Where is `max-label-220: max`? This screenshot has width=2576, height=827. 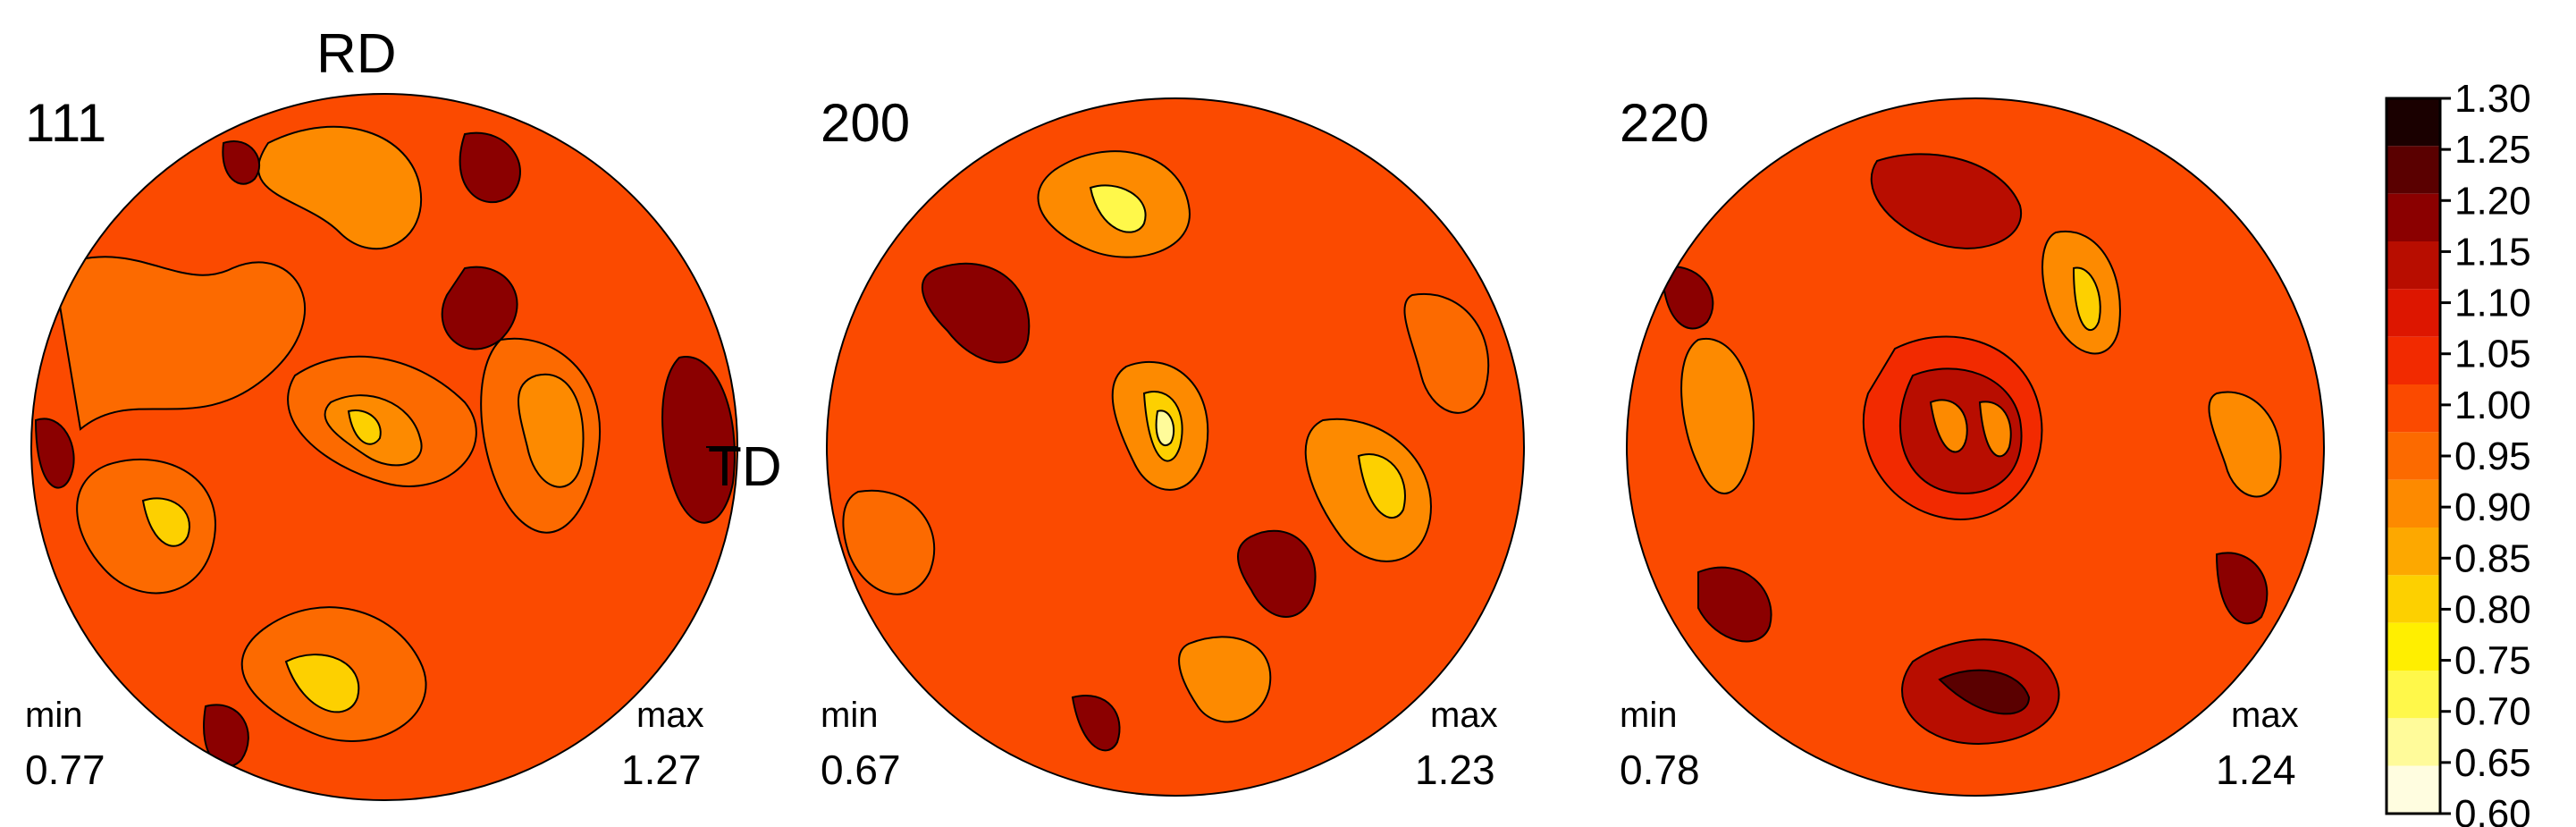 max-label-220: max is located at coordinates (2265, 716).